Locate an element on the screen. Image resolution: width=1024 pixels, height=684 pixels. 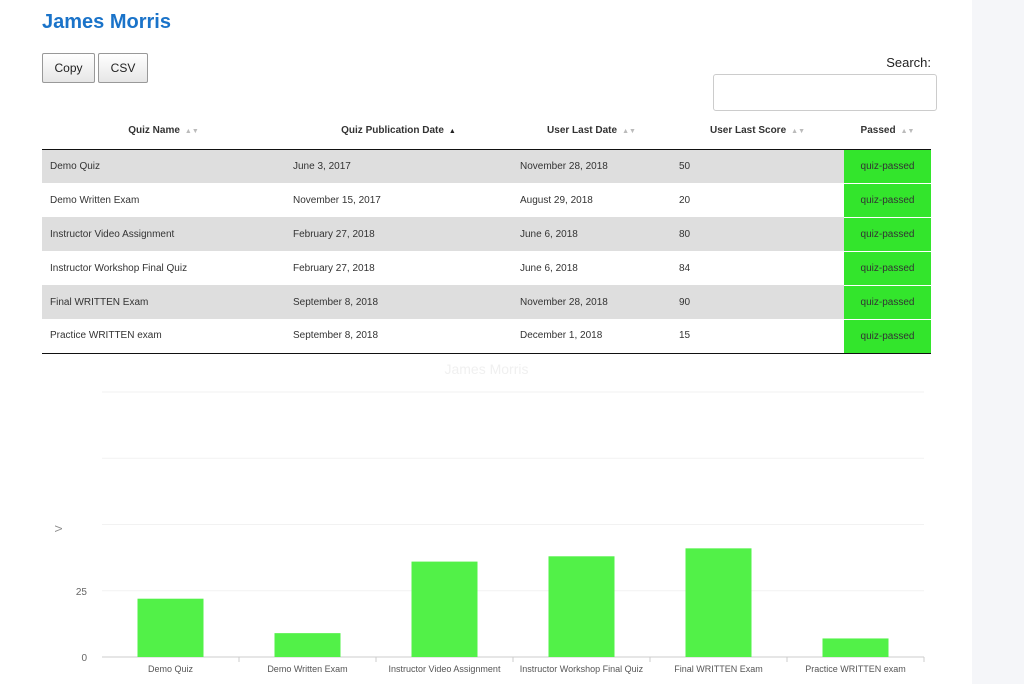
cell-user-last-score: 15 is located at coordinates (757, 336).